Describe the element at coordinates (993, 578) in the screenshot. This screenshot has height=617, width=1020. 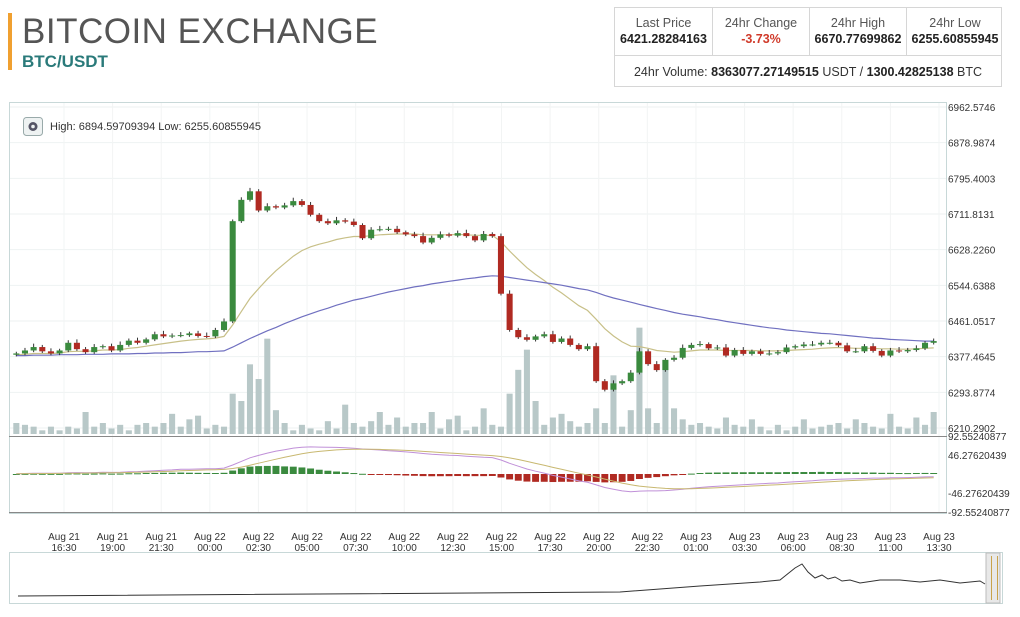
I see `navigator-handle` at that location.